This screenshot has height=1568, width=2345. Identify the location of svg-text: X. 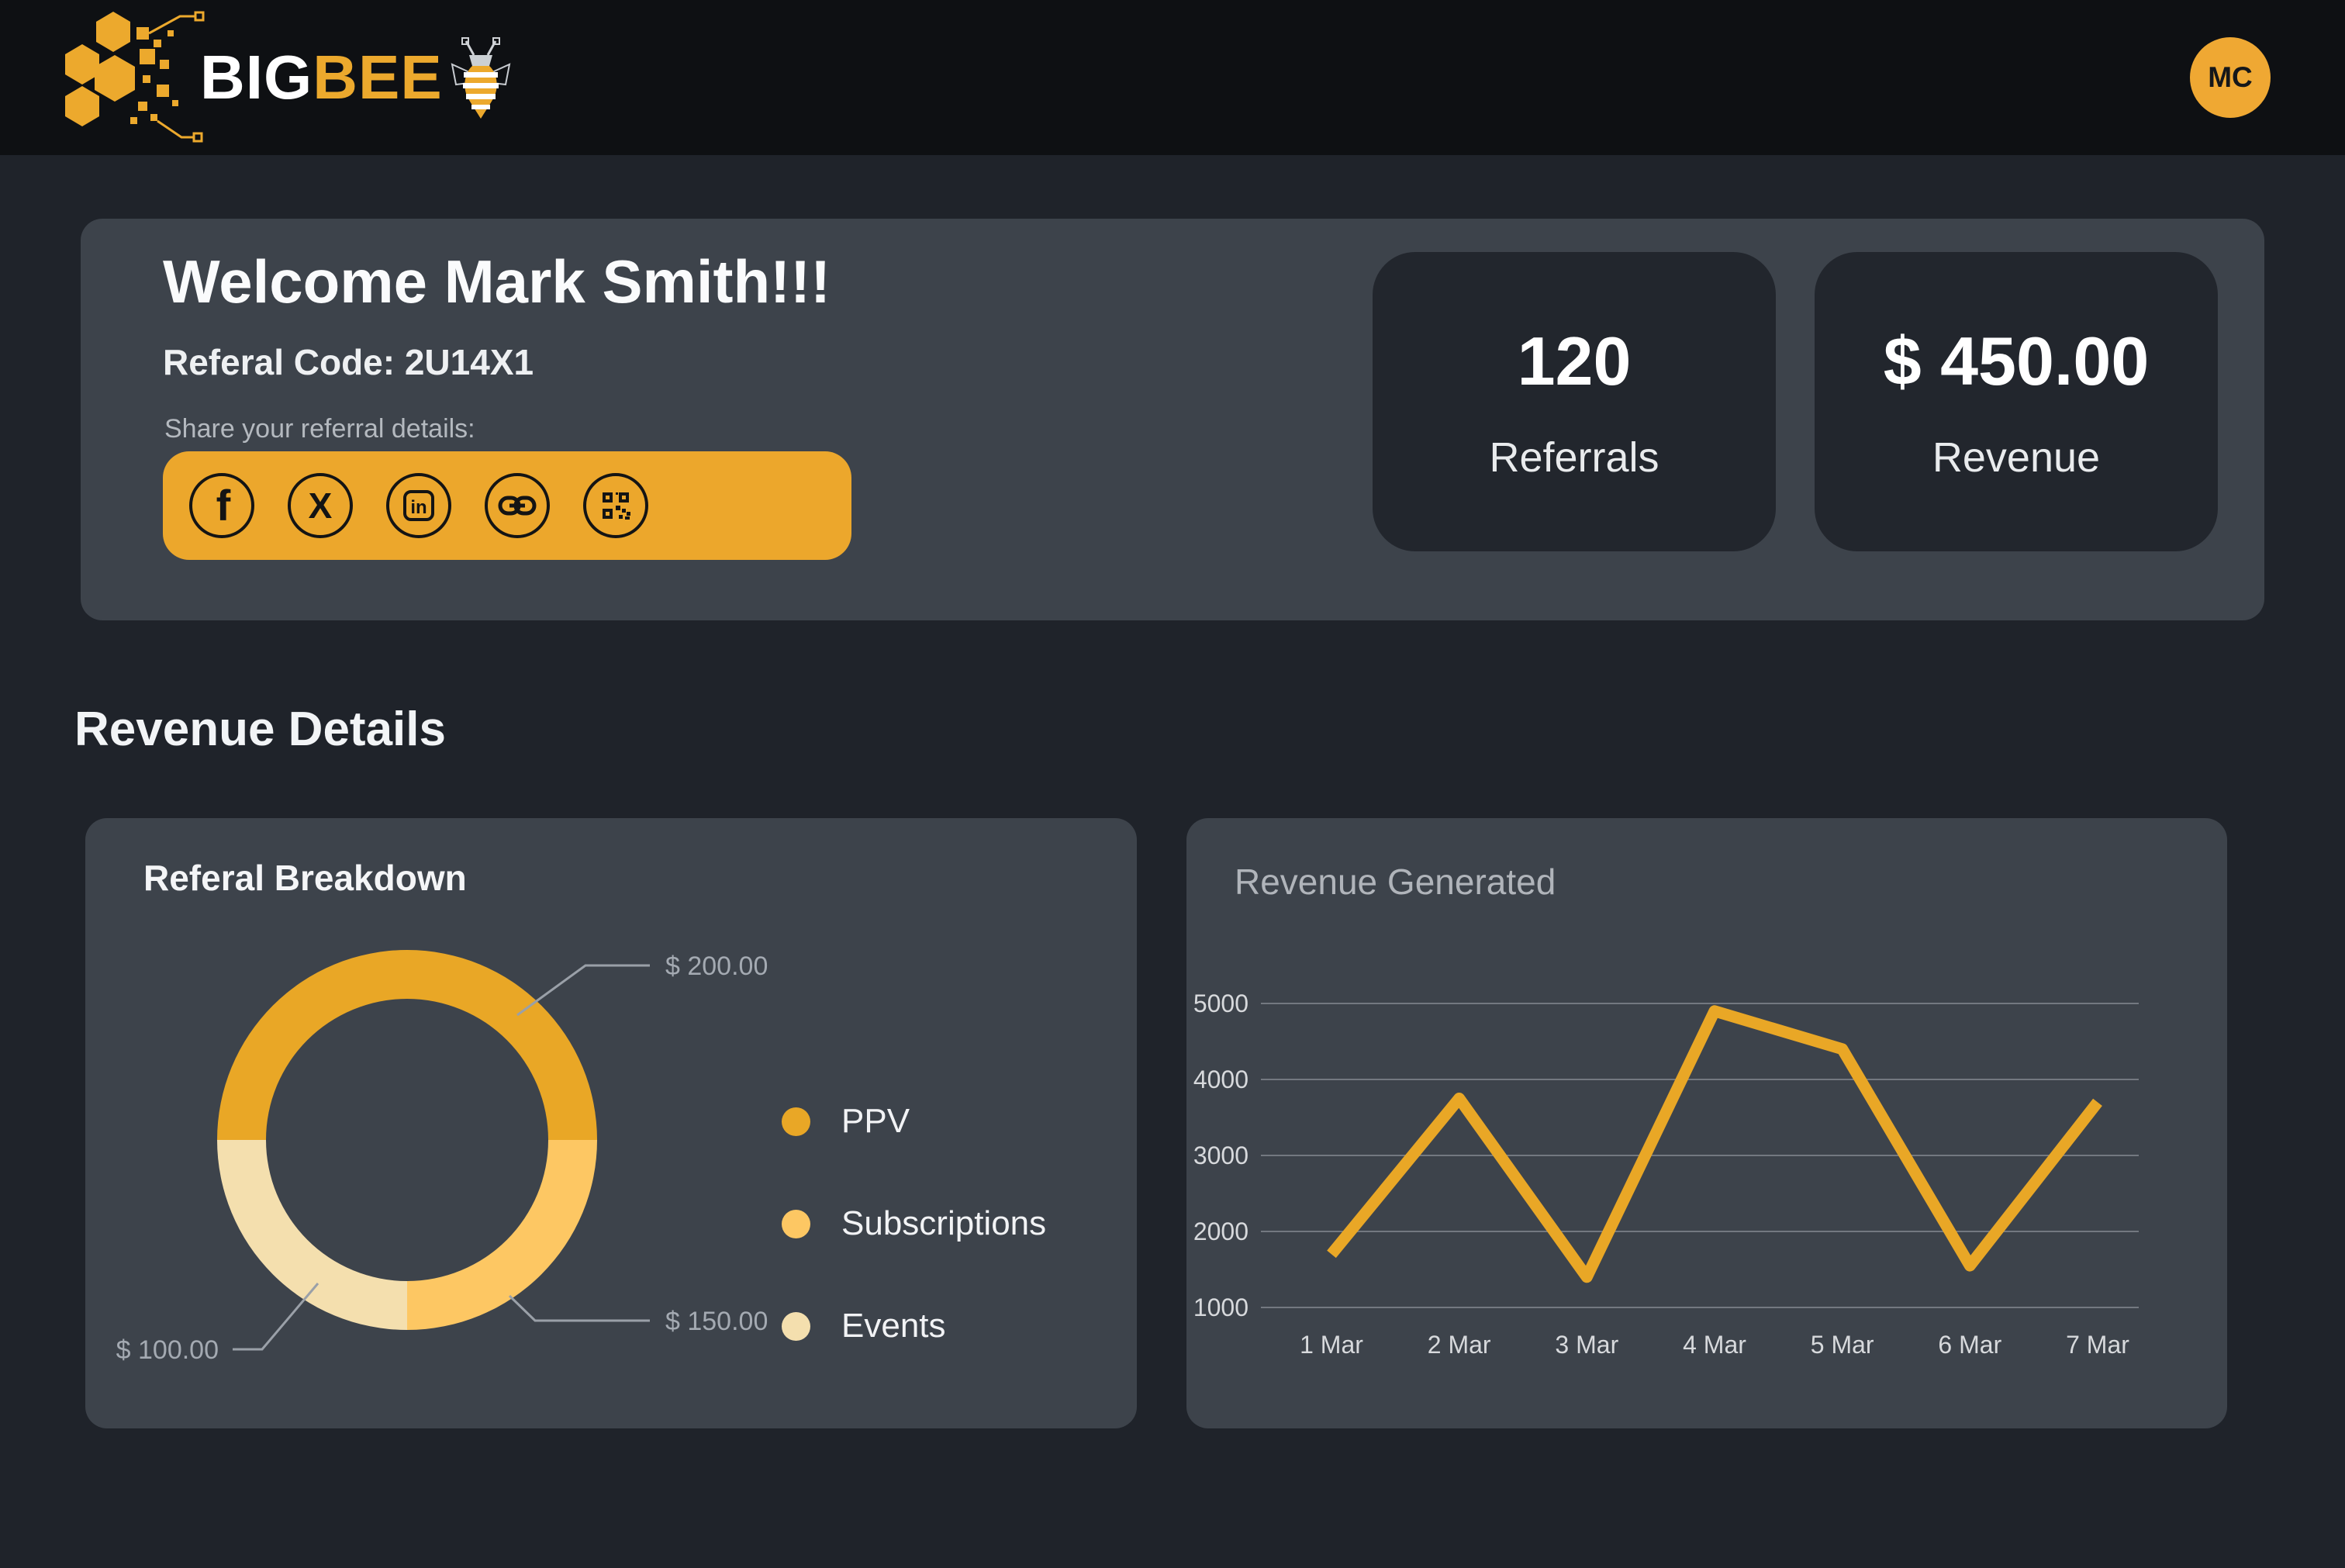
(321, 505).